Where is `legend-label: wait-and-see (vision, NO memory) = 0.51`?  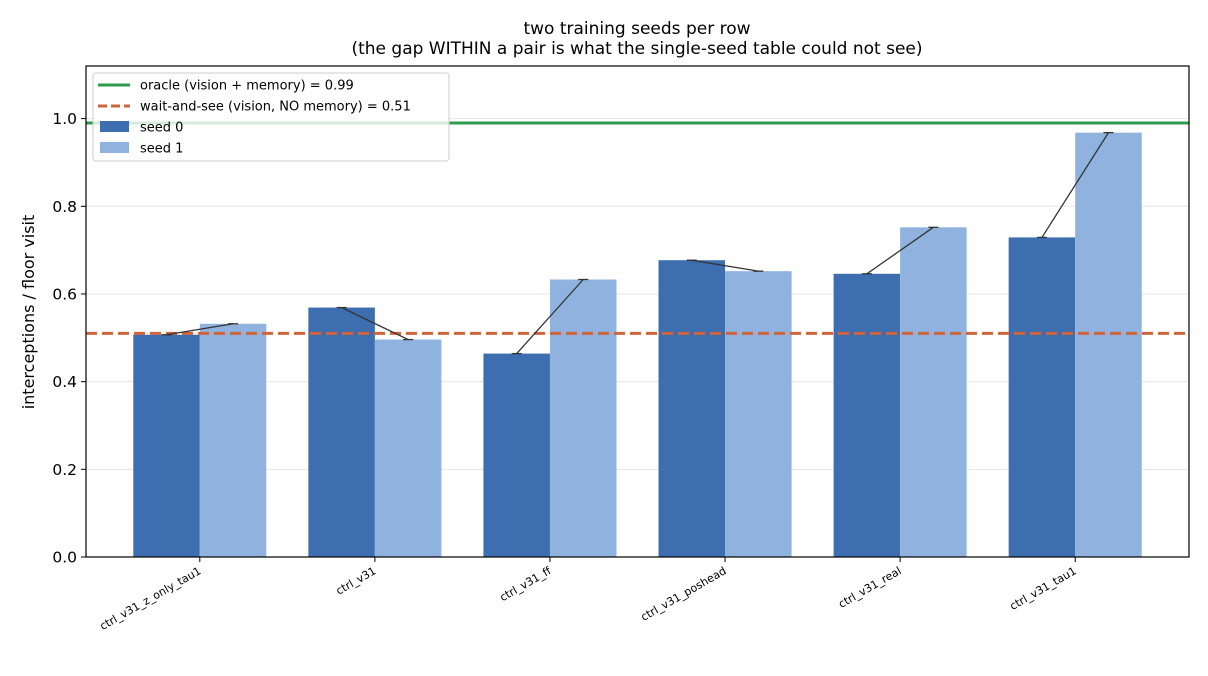
legend-label: wait-and-see (vision, NO memory) = 0.51 is located at coordinates (275, 107).